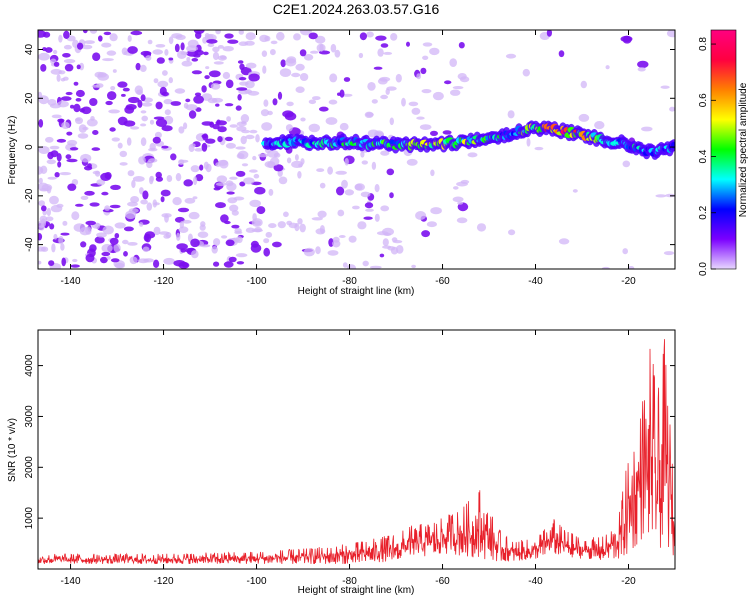 This screenshot has height=600, width=750. Describe the element at coordinates (356, 291) in the screenshot. I see `spectrogram-xlabel: Height of straight line (km)` at that location.